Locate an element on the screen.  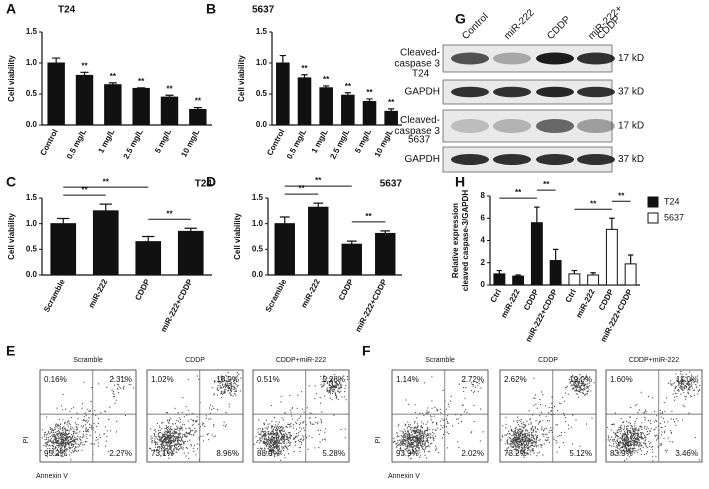
quadrant-value: 16.9% is located at coordinates (227, 379).